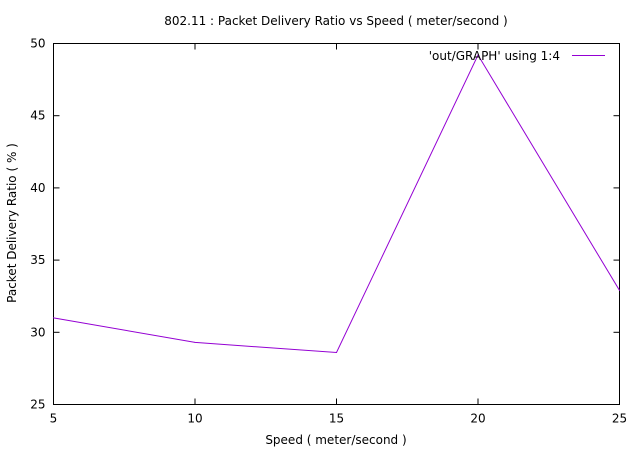 The image size is (640, 449). Describe the element at coordinates (336, 419) in the screenshot. I see `x-tick-label: 15` at that location.